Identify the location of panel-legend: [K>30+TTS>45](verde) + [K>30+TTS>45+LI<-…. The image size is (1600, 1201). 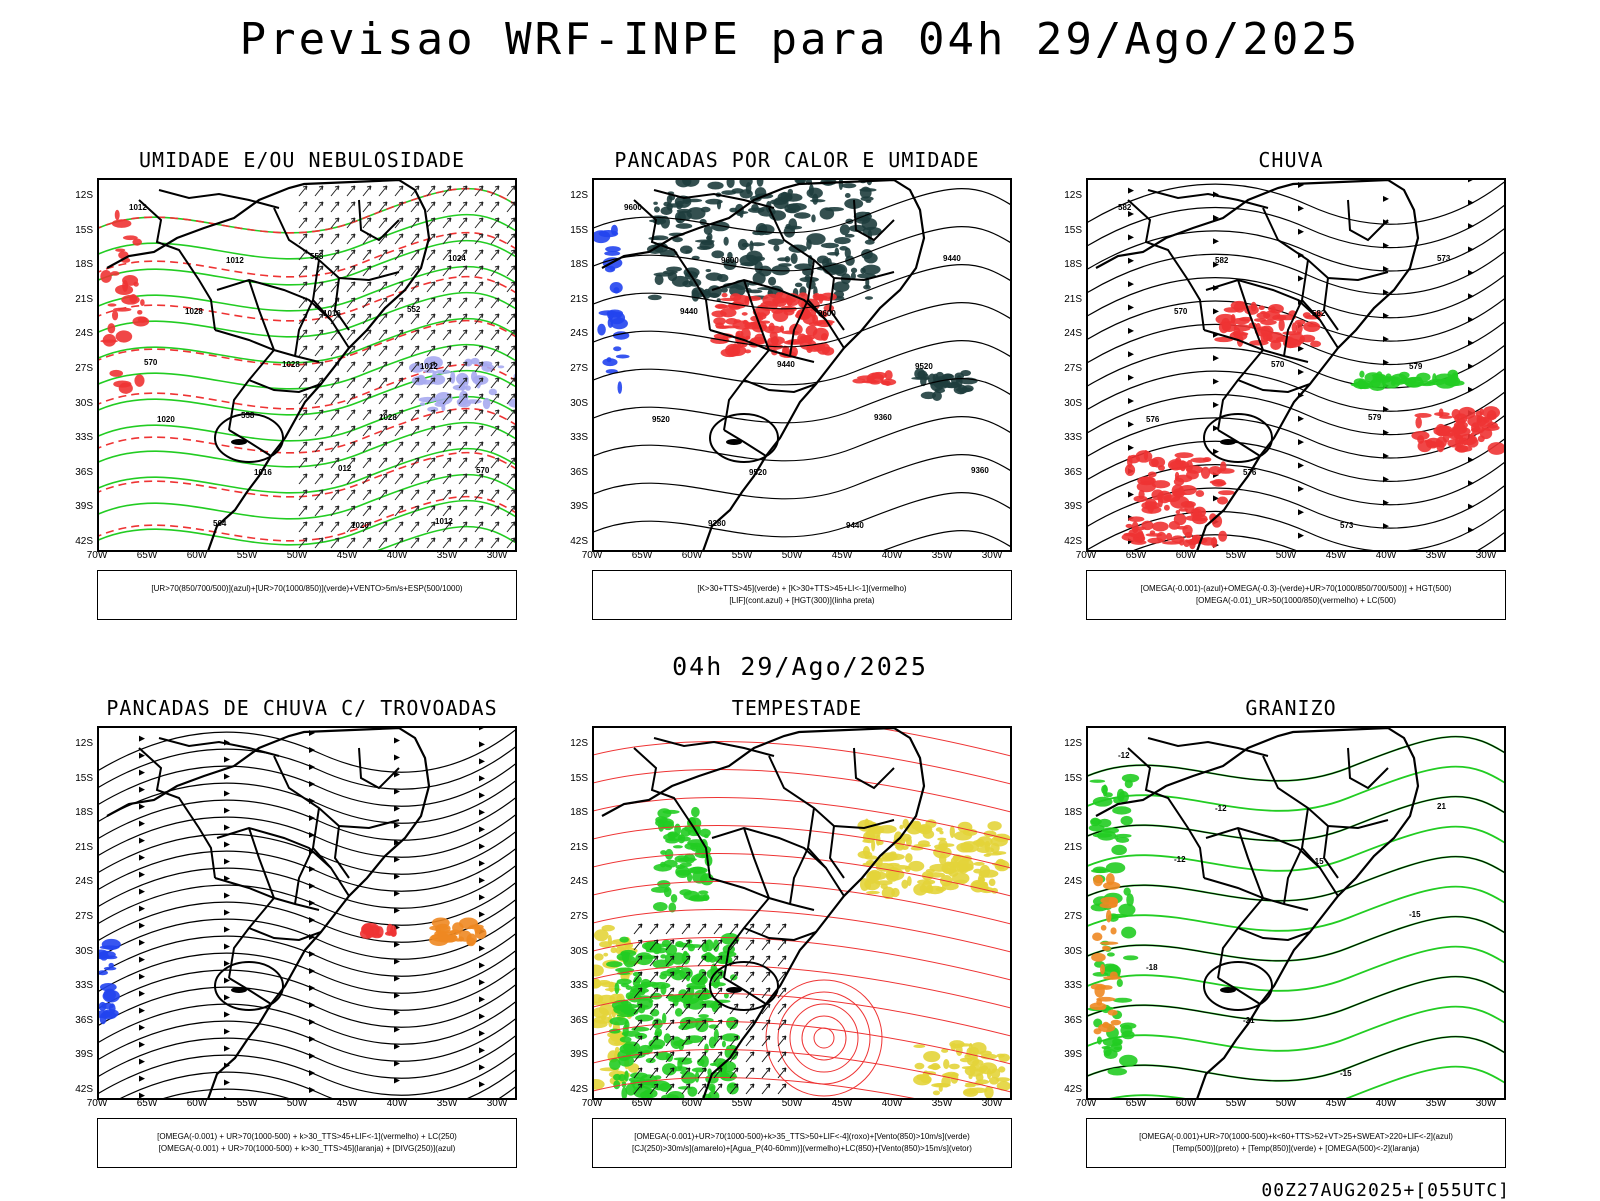
(802, 595).